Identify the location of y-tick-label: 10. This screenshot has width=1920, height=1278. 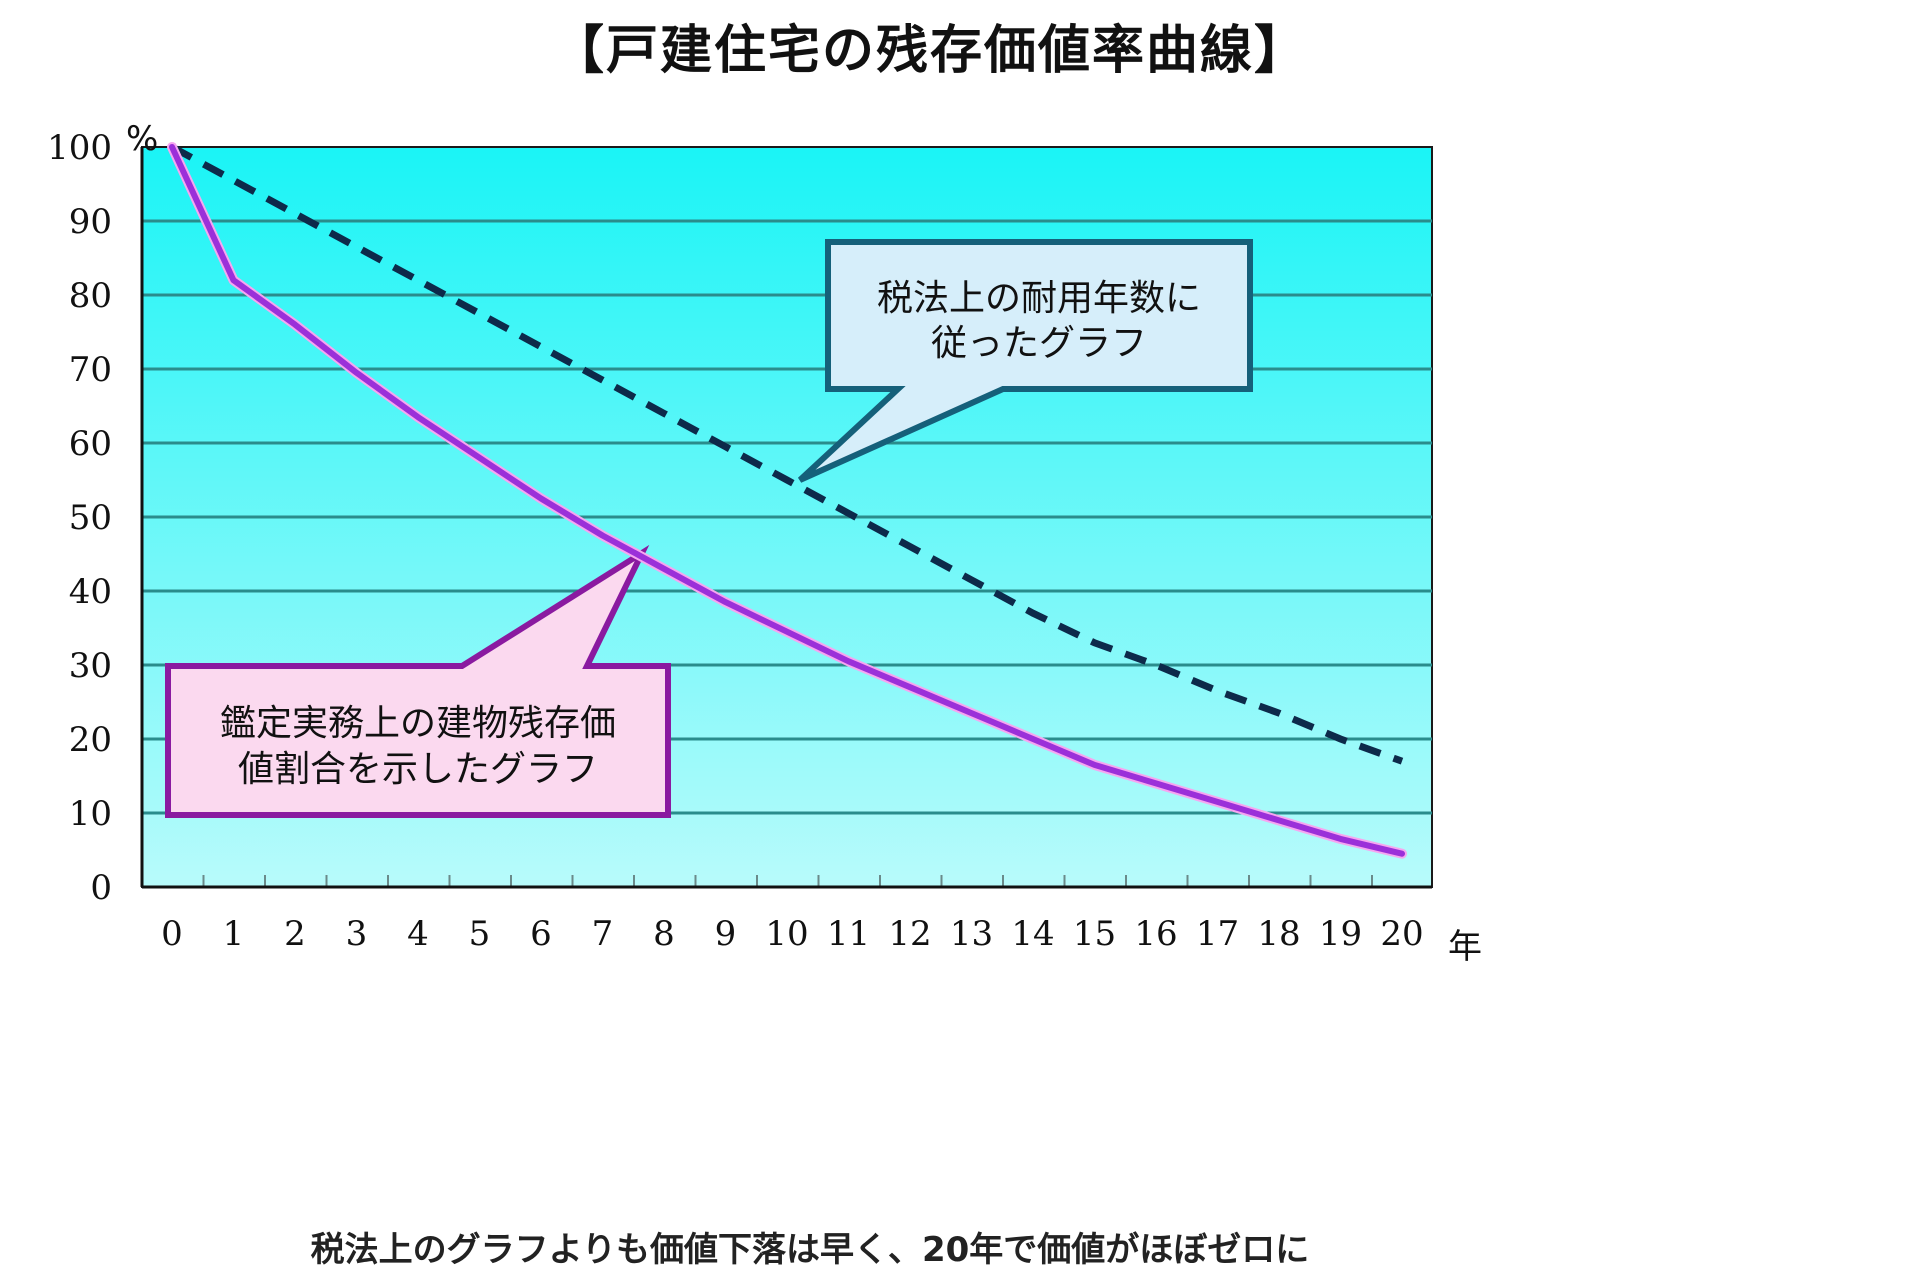
(90, 814).